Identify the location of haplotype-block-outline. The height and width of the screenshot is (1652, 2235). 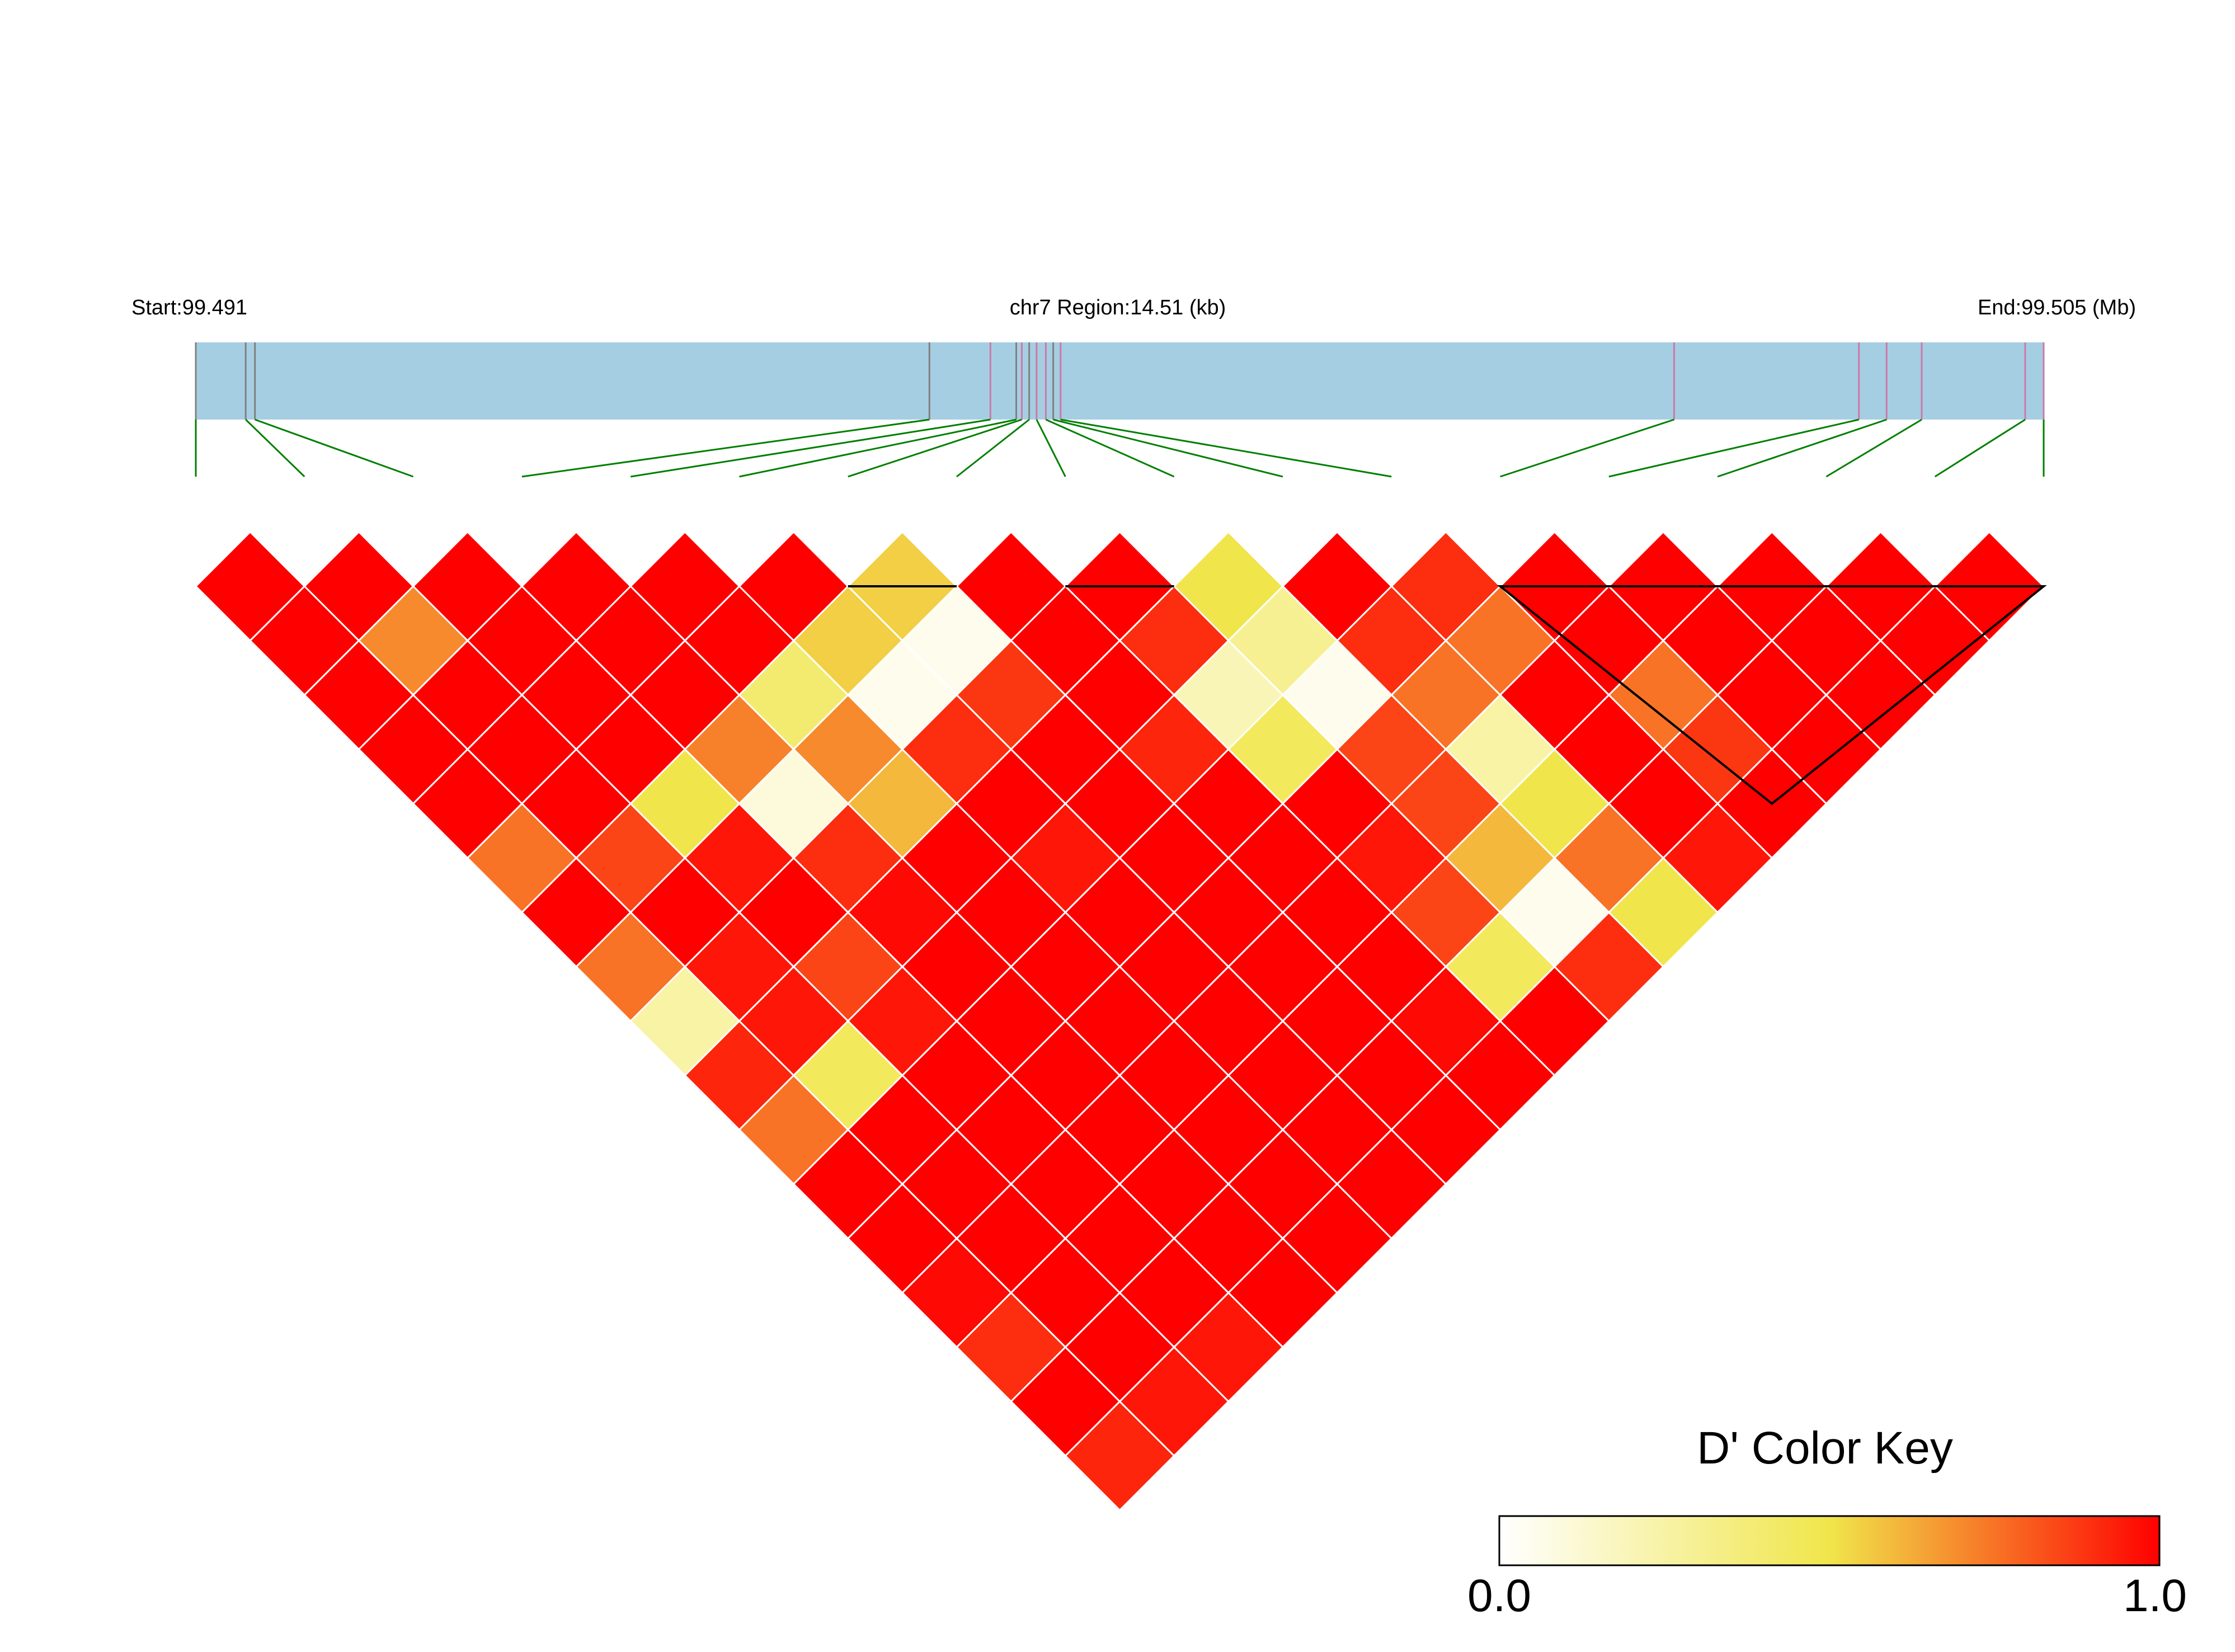
(1772, 695).